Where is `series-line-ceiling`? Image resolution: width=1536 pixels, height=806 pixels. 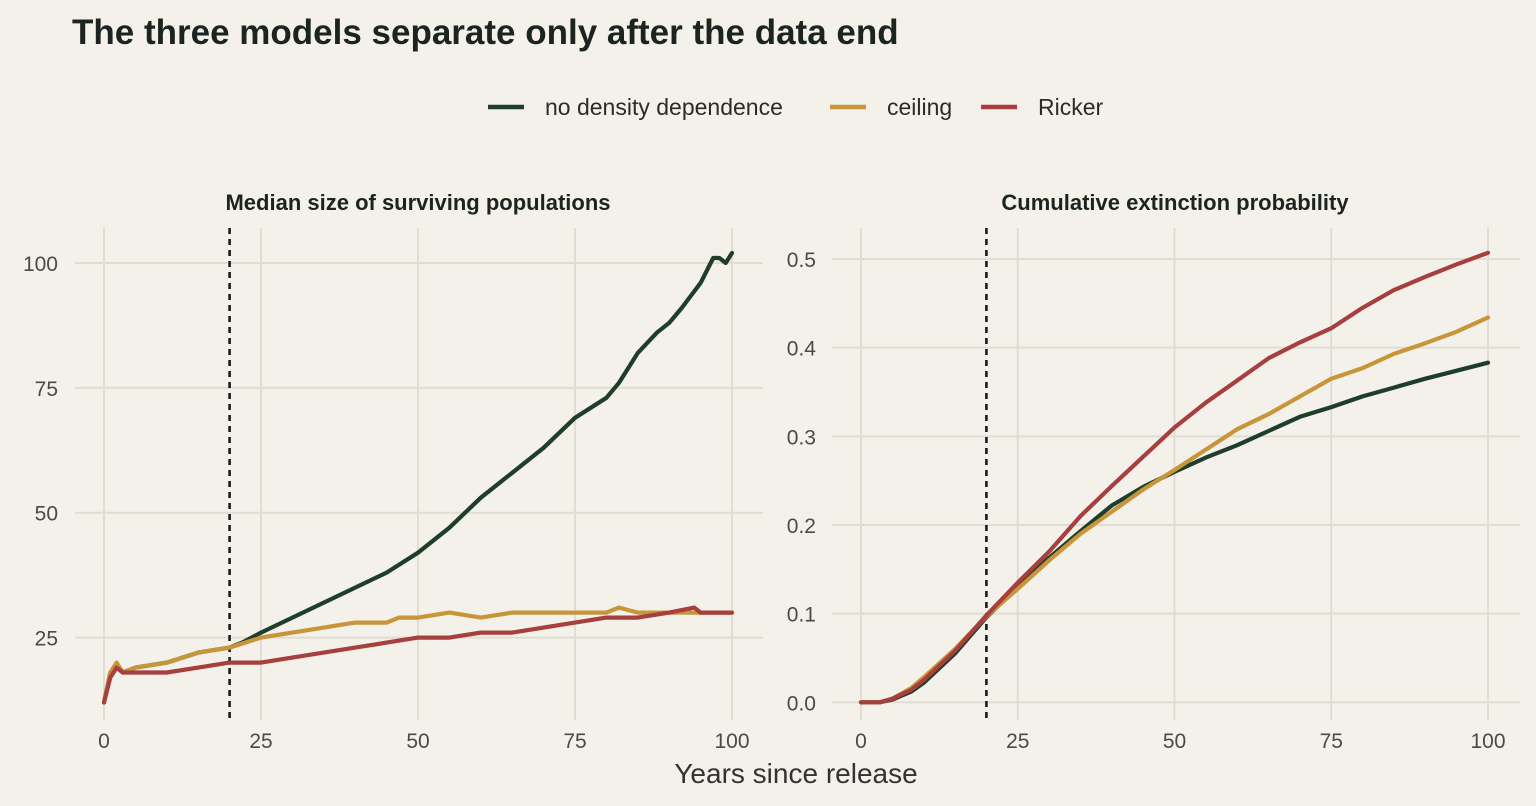 series-line-ceiling is located at coordinates (418, 655).